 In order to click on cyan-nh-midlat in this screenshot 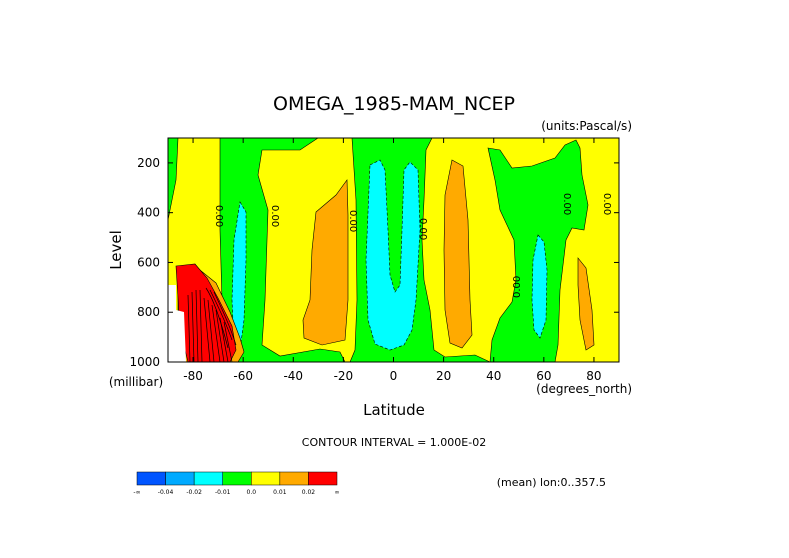, I will do `click(539, 286)`.